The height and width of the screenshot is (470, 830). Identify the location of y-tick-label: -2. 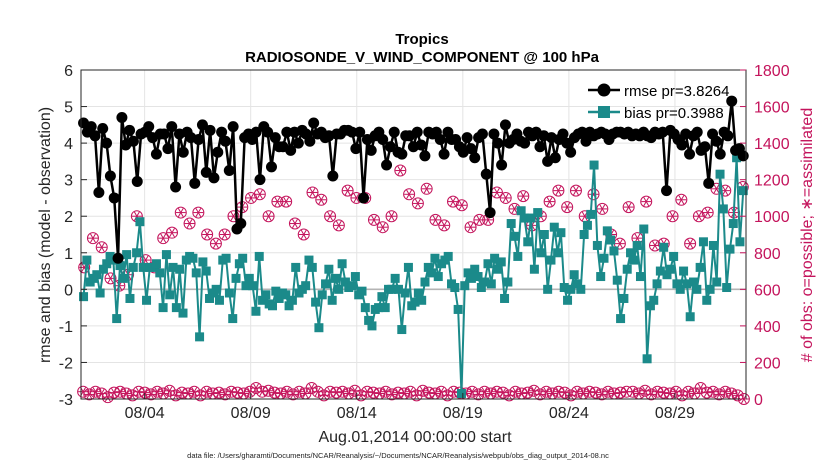
(66, 363).